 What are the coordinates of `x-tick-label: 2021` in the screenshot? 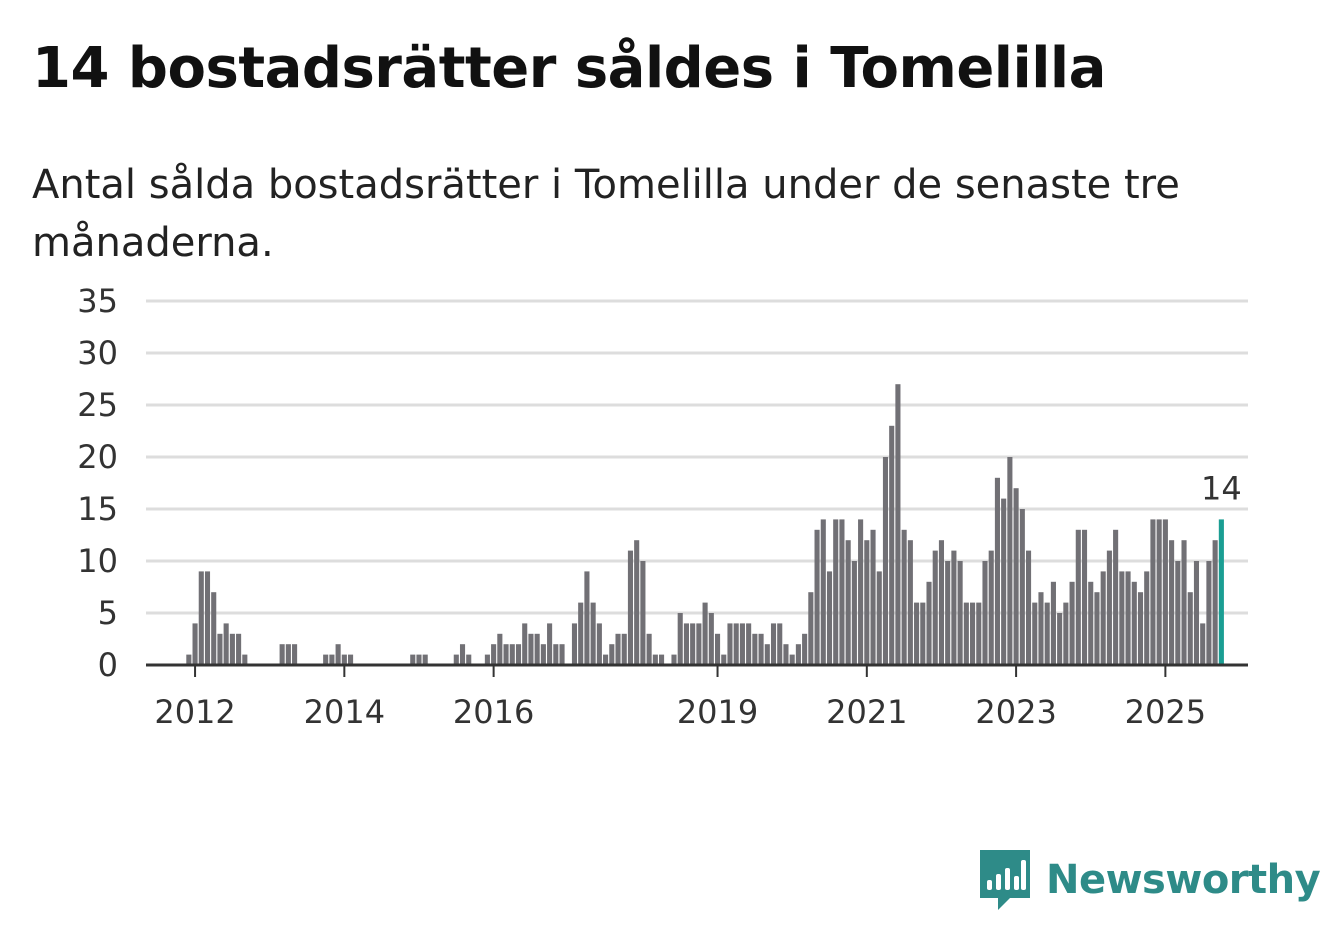 It's located at (866, 712).